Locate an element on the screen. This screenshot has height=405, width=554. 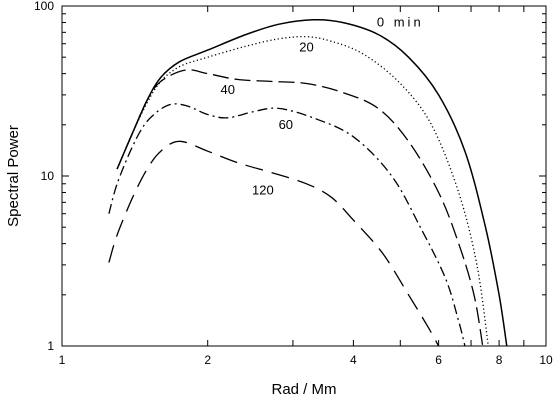
curve-label: 20 is located at coordinates (306, 47).